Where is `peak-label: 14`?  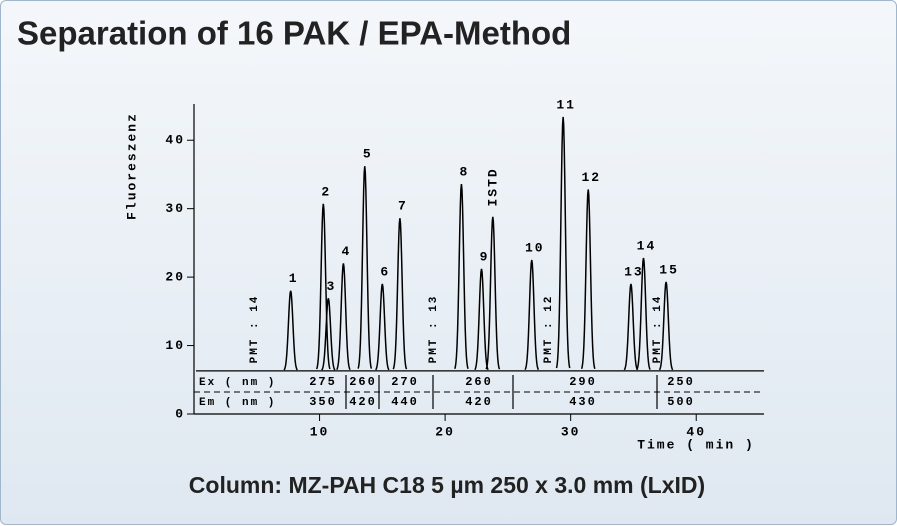
peak-label: 14 is located at coordinates (647, 245).